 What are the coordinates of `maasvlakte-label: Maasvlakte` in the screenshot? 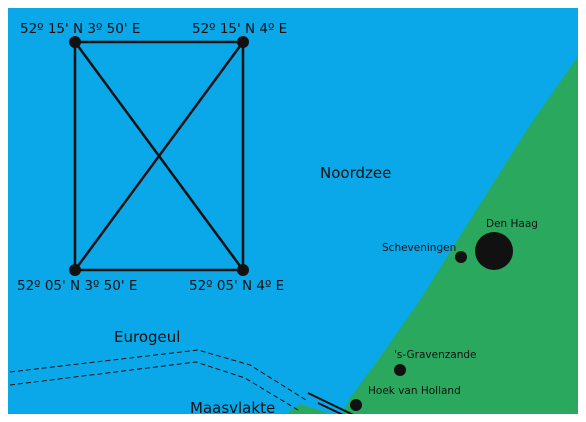 It's located at (232, 408).